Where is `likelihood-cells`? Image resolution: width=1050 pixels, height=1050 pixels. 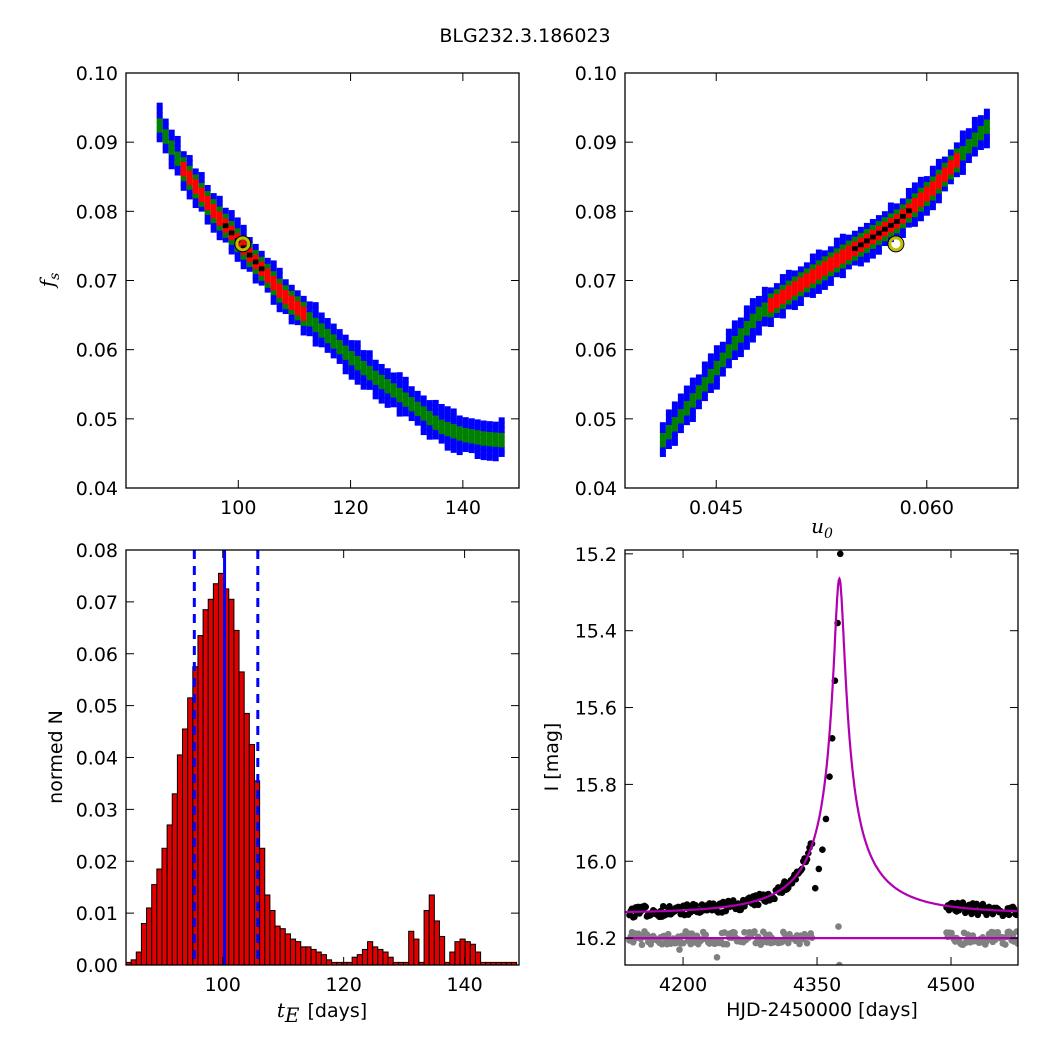
likelihood-cells is located at coordinates (824, 282).